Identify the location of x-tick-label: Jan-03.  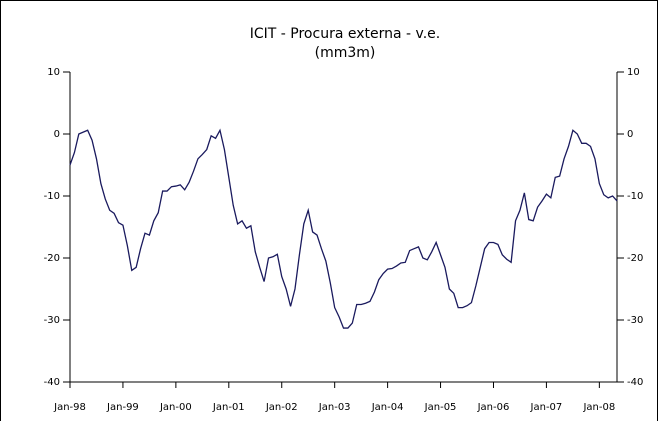
(334, 407).